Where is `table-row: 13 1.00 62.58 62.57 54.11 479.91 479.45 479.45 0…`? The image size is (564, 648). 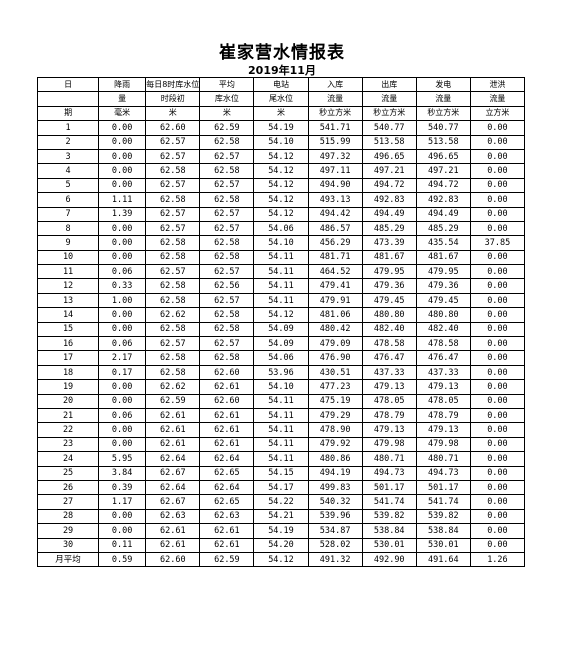 table-row: 13 1.00 62.58 62.57 54.11 479.91 479.45 479.45 0… is located at coordinates (281, 300).